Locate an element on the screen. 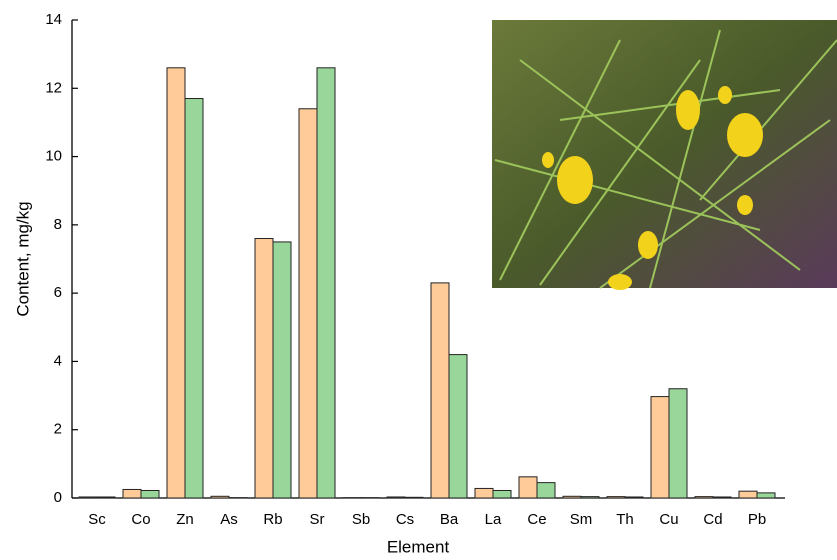 The width and height of the screenshot is (837, 560). y-axis-label: Content, mg/kg is located at coordinates (22, 258).